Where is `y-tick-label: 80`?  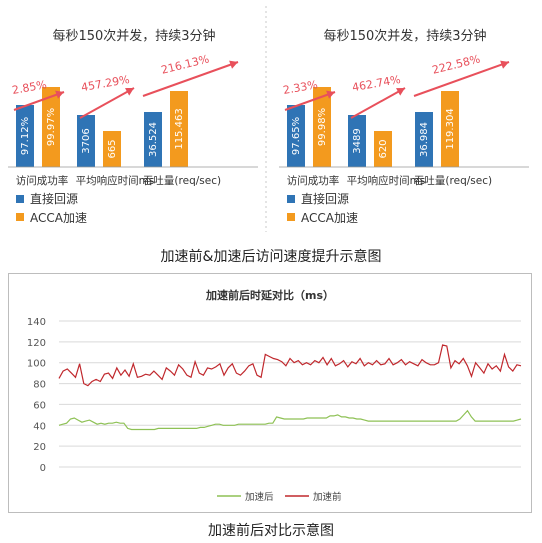 y-tick-label: 80 is located at coordinates (39, 385).